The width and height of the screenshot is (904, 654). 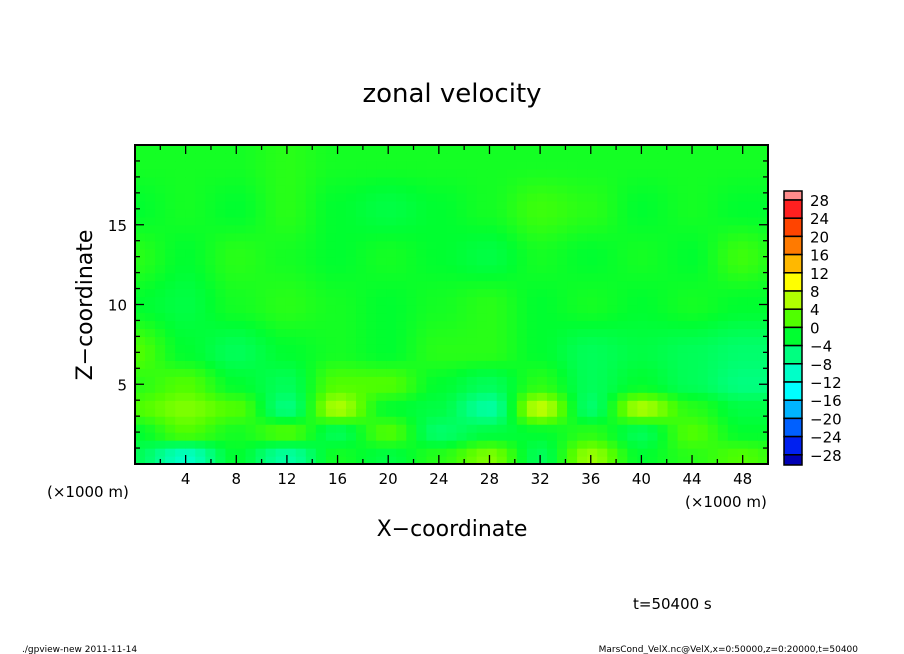 What do you see at coordinates (793, 354) in the screenshot?
I see `colorbar-box` at bounding box center [793, 354].